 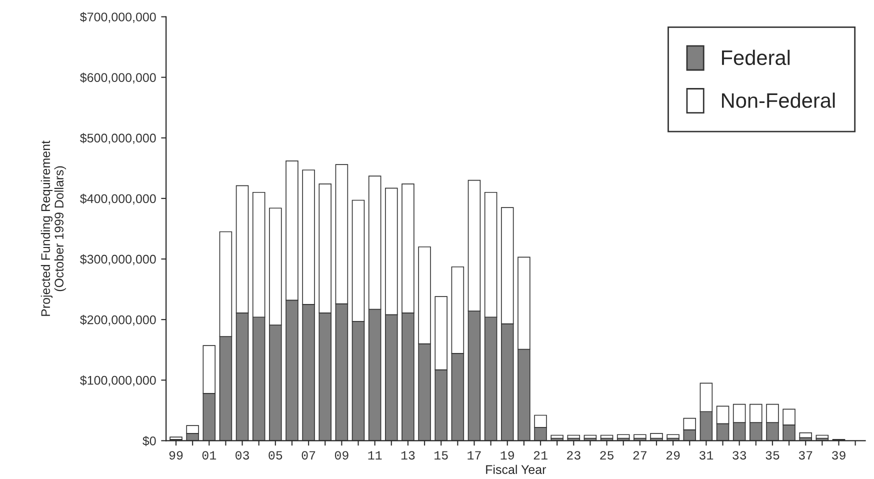 What do you see at coordinates (118, 260) in the screenshot?
I see `y-tick-label: $300,000,000` at bounding box center [118, 260].